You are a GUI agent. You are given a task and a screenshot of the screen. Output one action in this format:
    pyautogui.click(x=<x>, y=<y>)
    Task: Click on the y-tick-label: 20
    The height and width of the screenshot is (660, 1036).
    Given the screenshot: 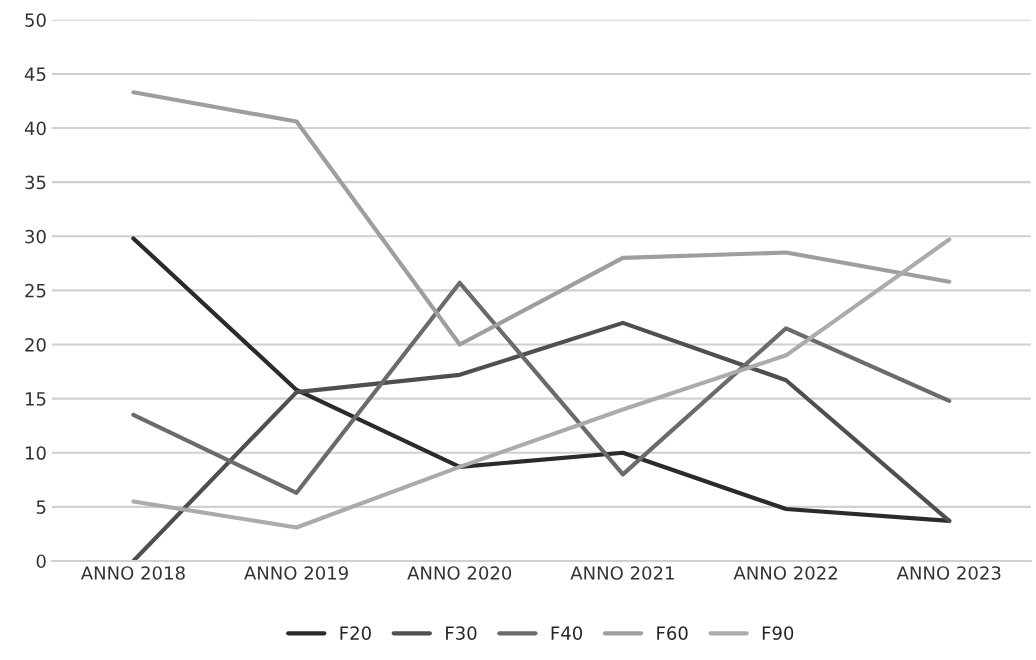 What is the action you would take?
    pyautogui.click(x=35, y=344)
    